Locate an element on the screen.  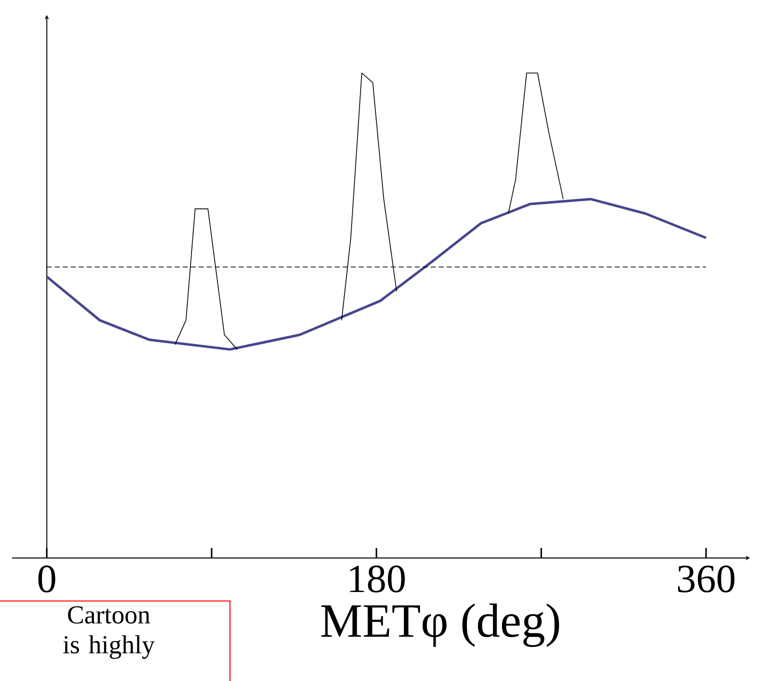
x-axis-title: METφ (deg) is located at coordinates (440, 626).